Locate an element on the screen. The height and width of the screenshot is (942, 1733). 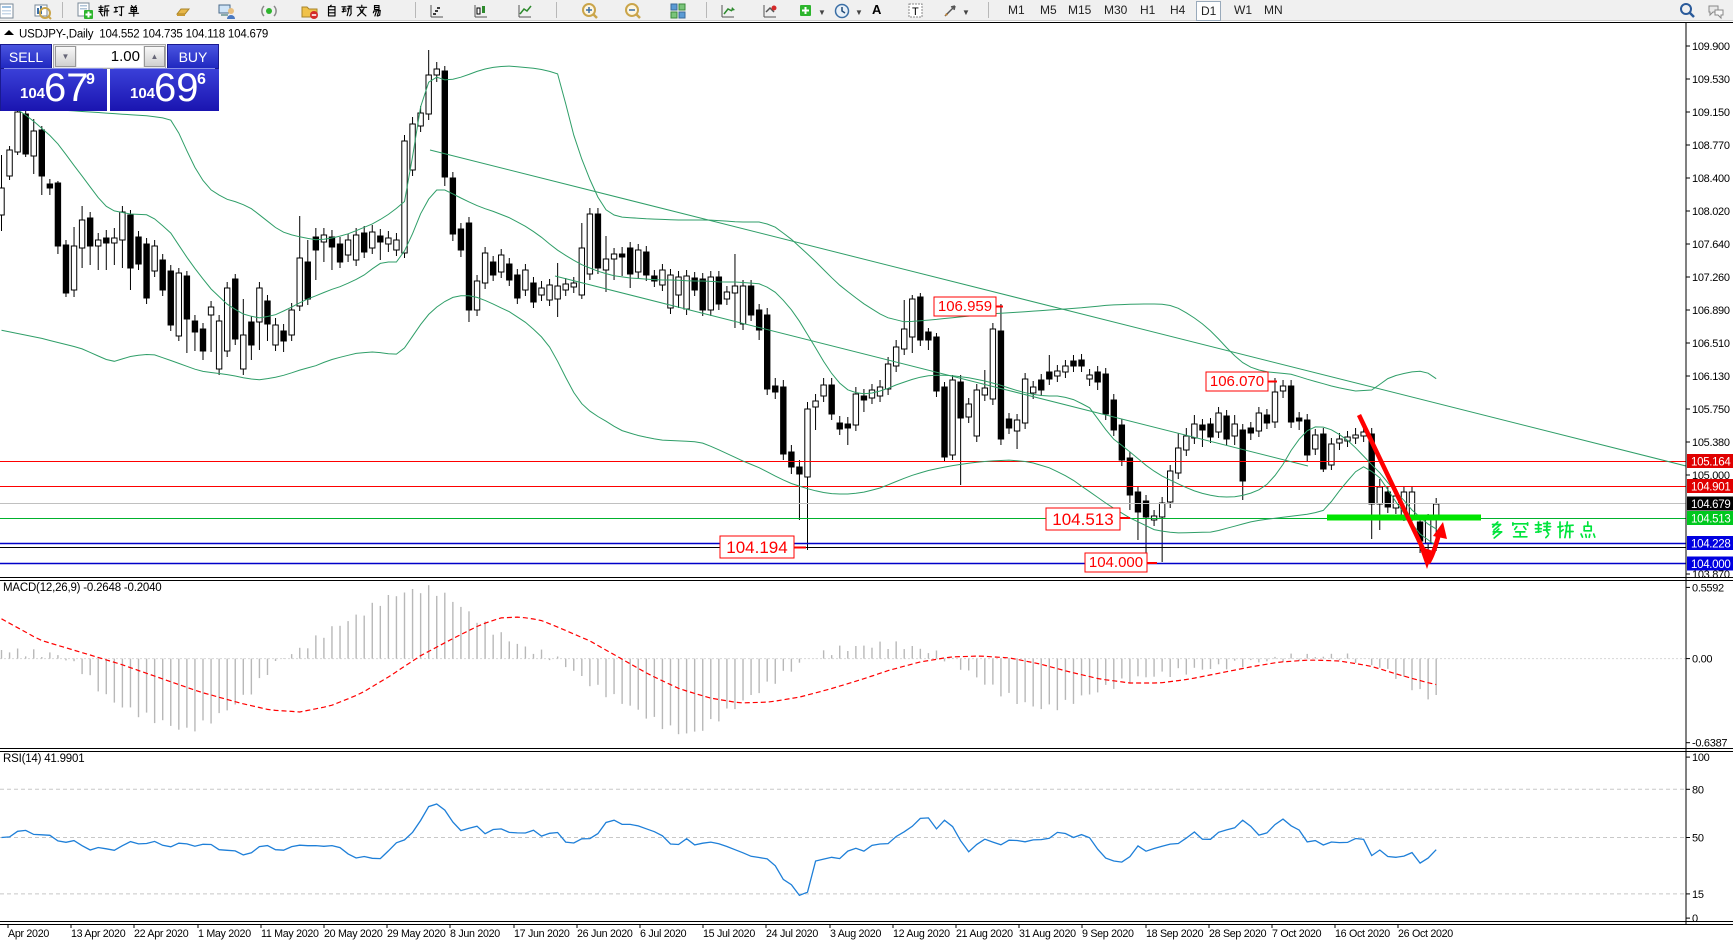
svg-text: 13 Apr 2020 is located at coordinates (98, 934).